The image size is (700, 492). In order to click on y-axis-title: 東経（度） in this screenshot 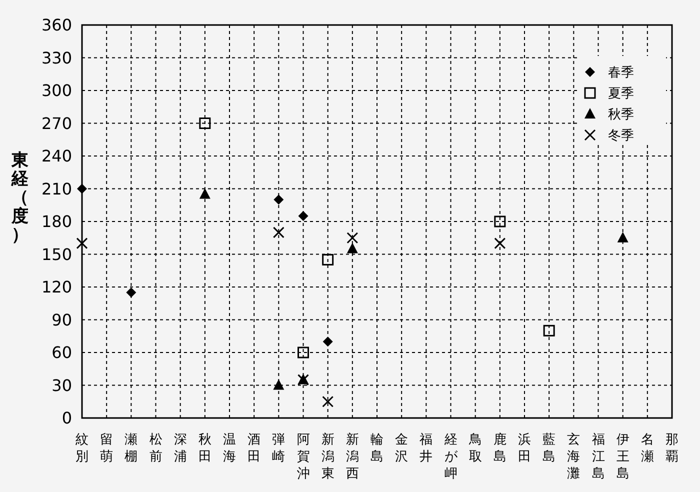, I will do `click(20, 198)`.